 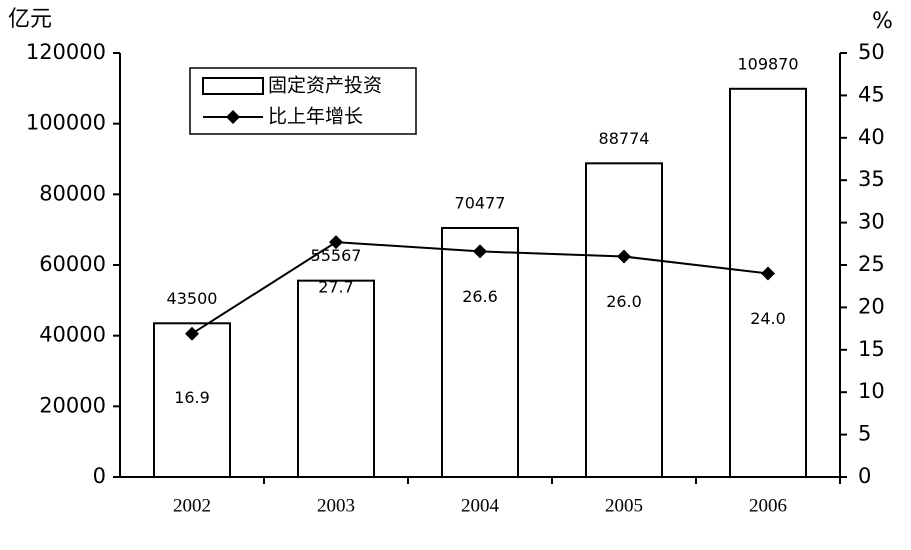 What do you see at coordinates (66, 52) in the screenshot?
I see `y-tick-label: 120000` at bounding box center [66, 52].